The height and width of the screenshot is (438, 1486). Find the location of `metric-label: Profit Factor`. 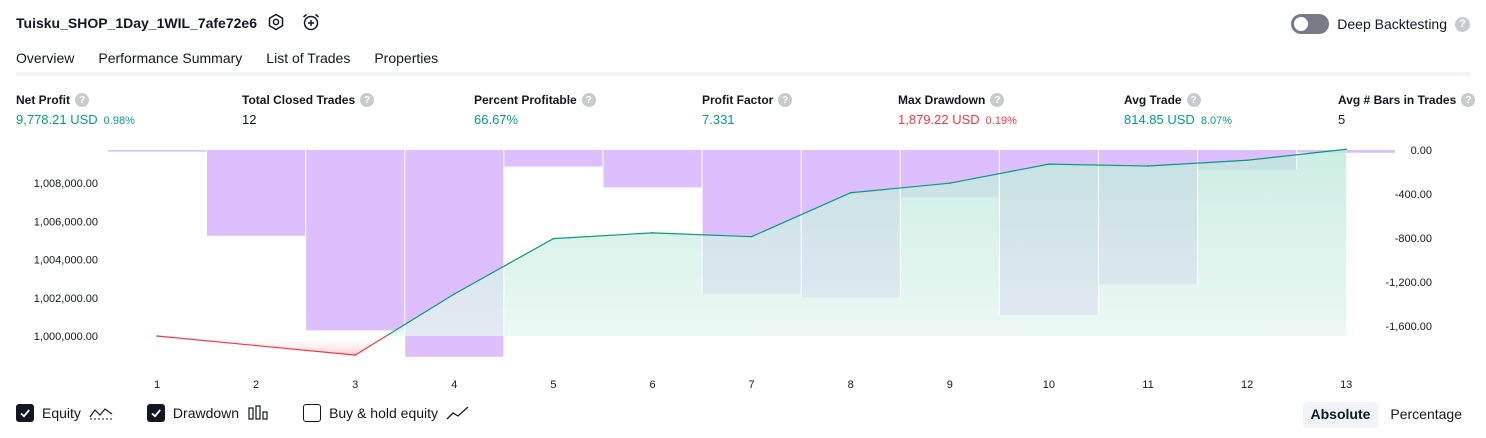

metric-label: Profit Factor is located at coordinates (737, 100).